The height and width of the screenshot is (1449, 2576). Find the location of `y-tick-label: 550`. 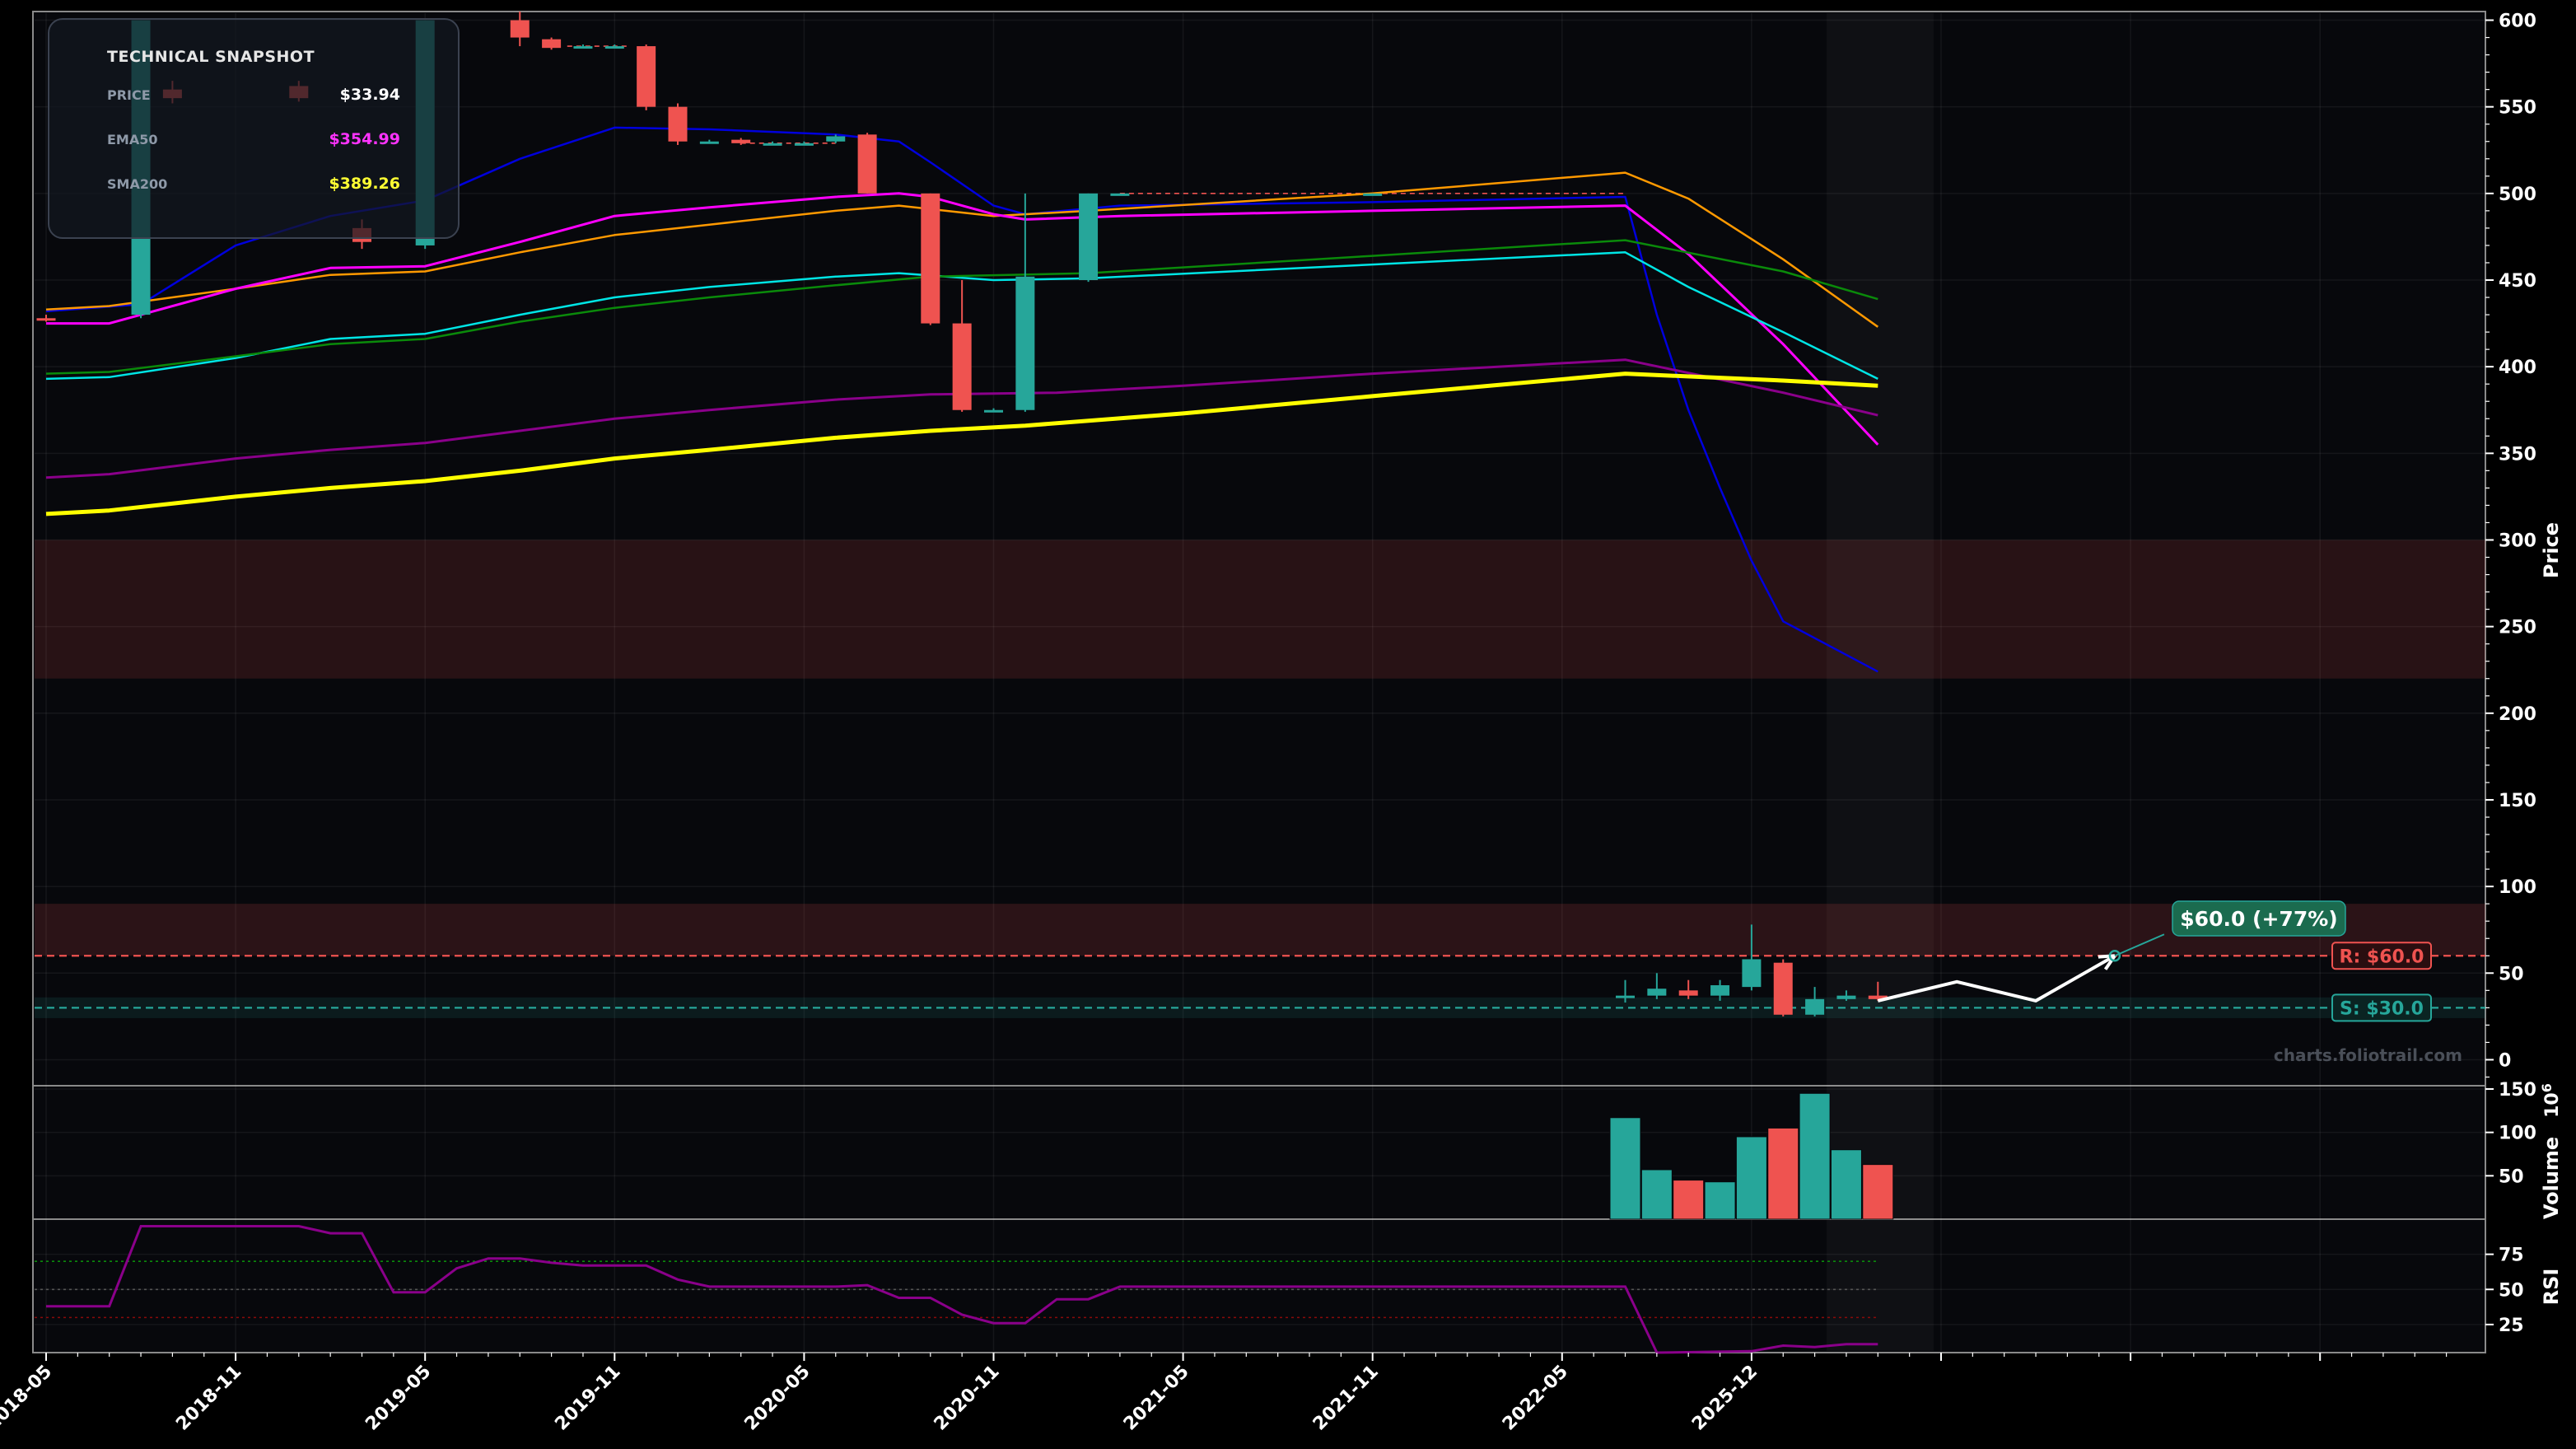

y-tick-label: 550 is located at coordinates (2517, 108).